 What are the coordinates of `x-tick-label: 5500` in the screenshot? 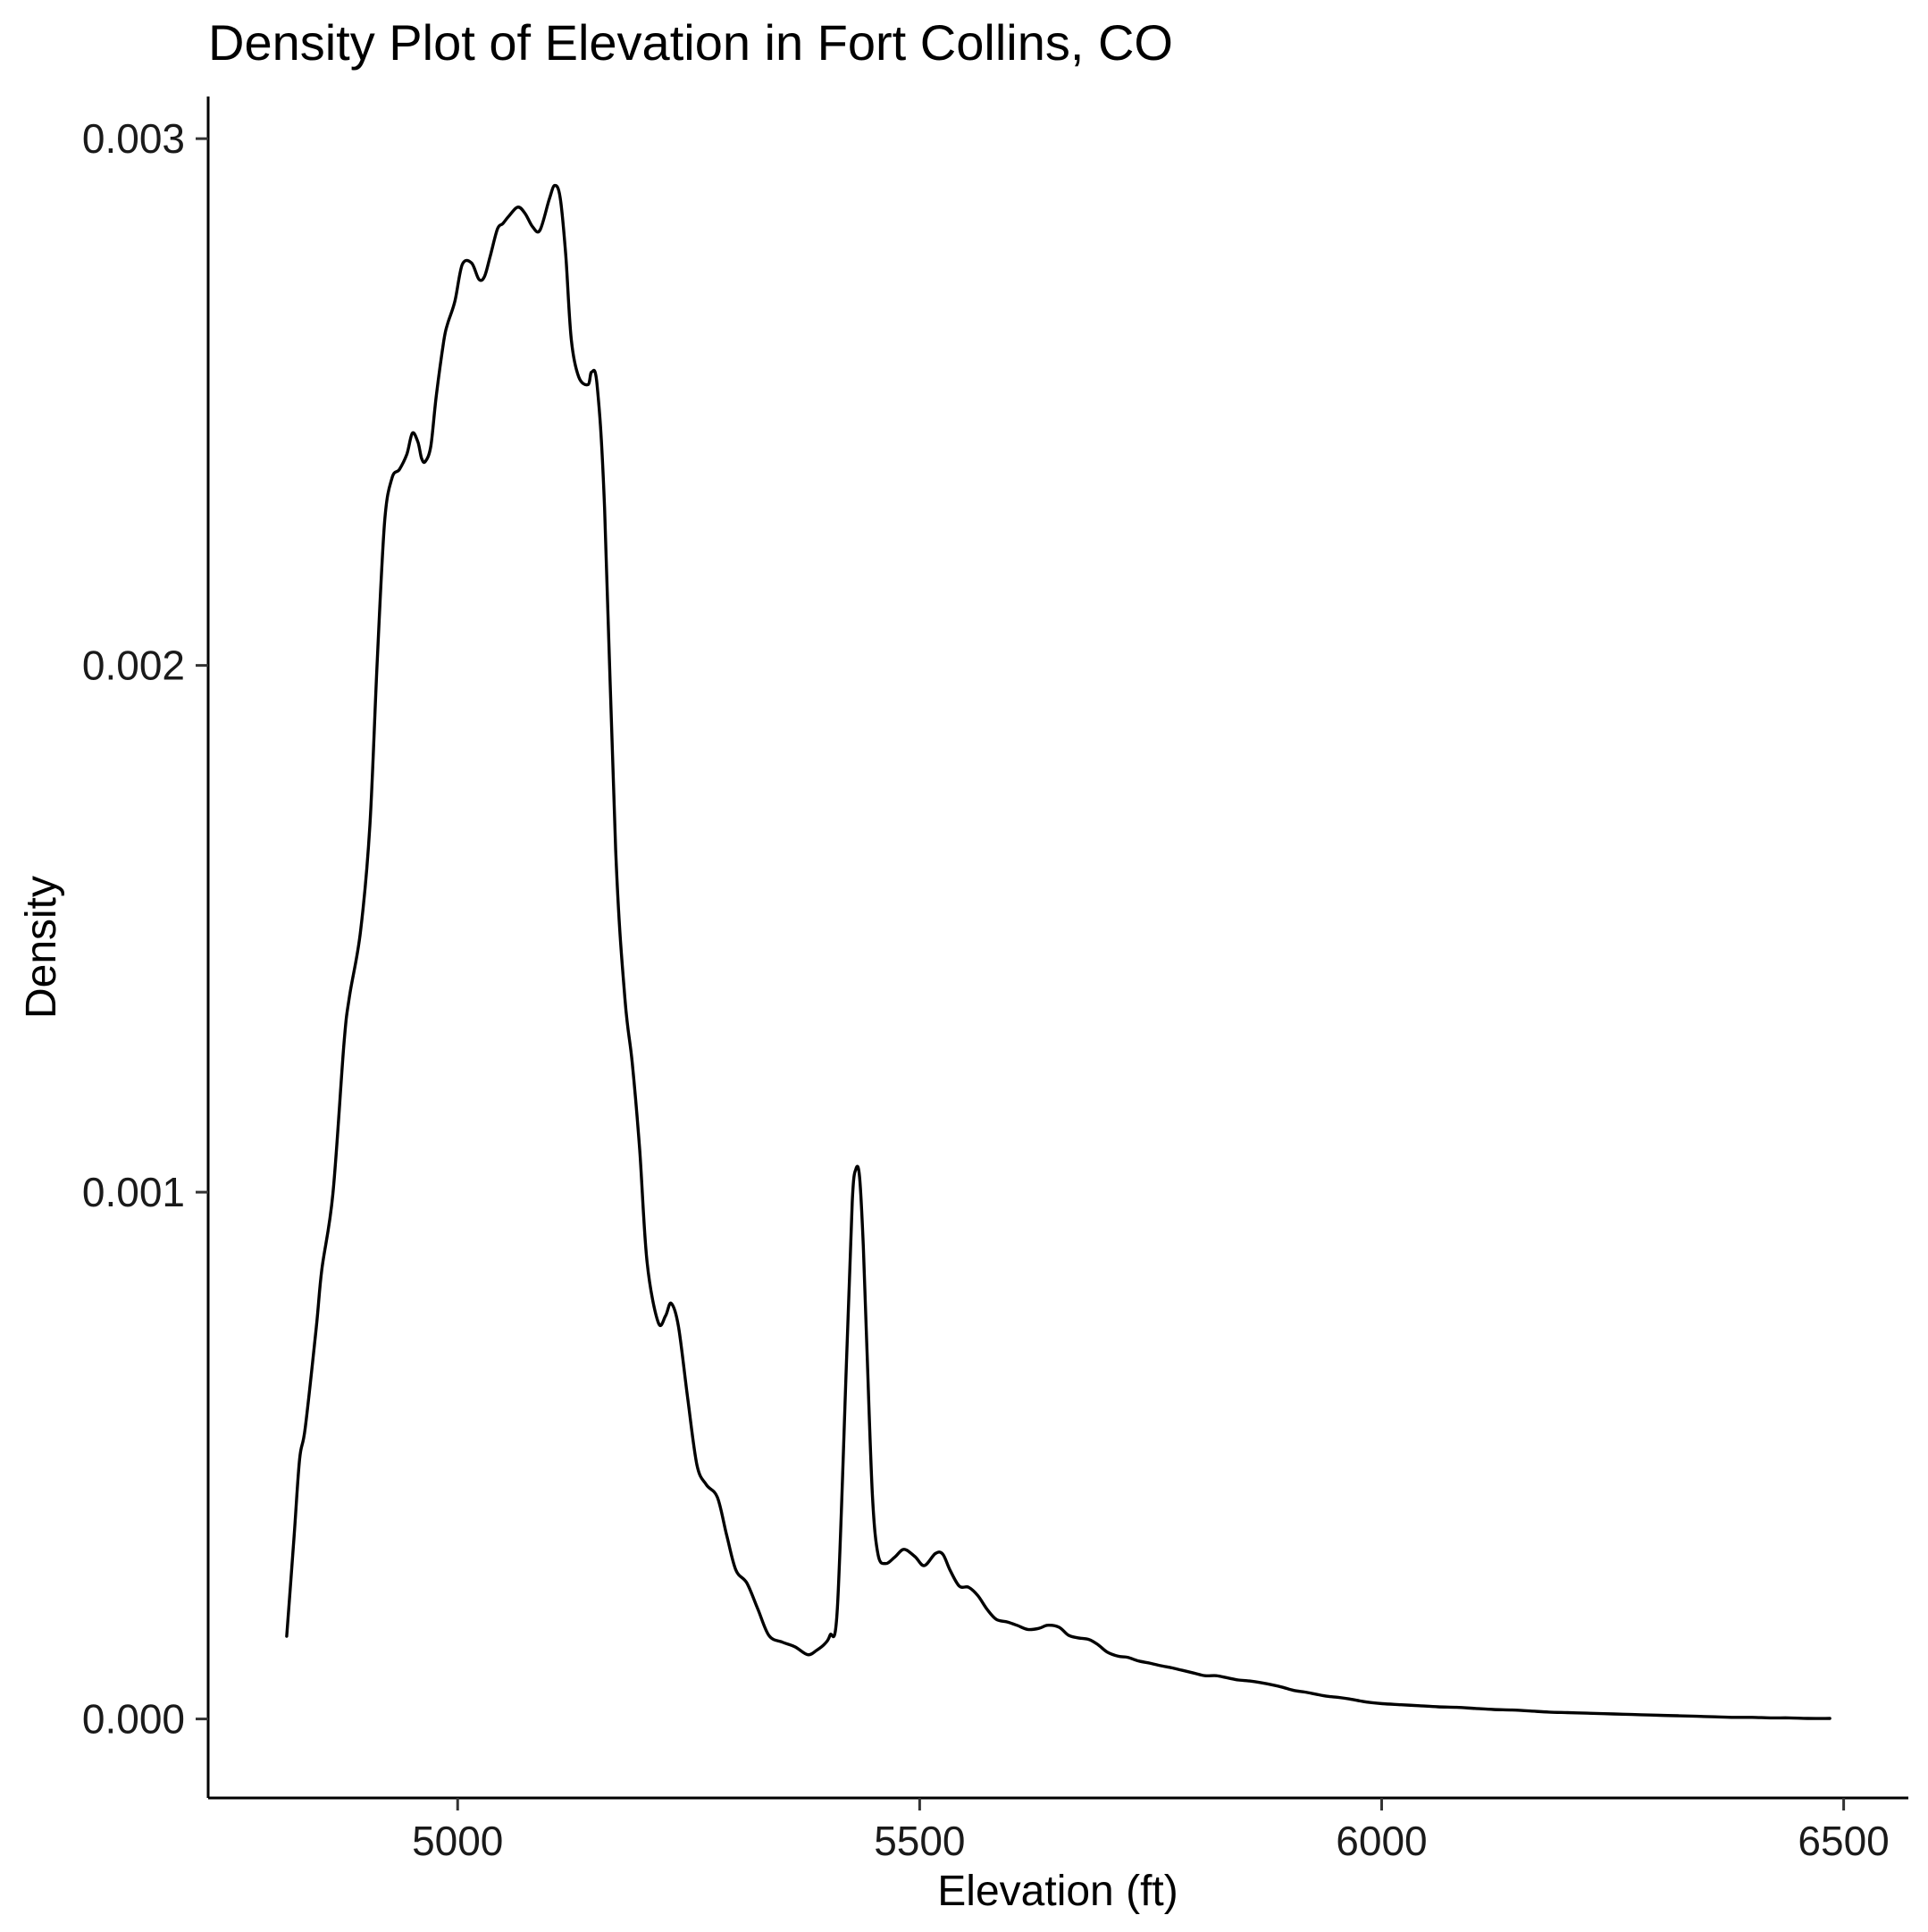 It's located at (919, 1841).